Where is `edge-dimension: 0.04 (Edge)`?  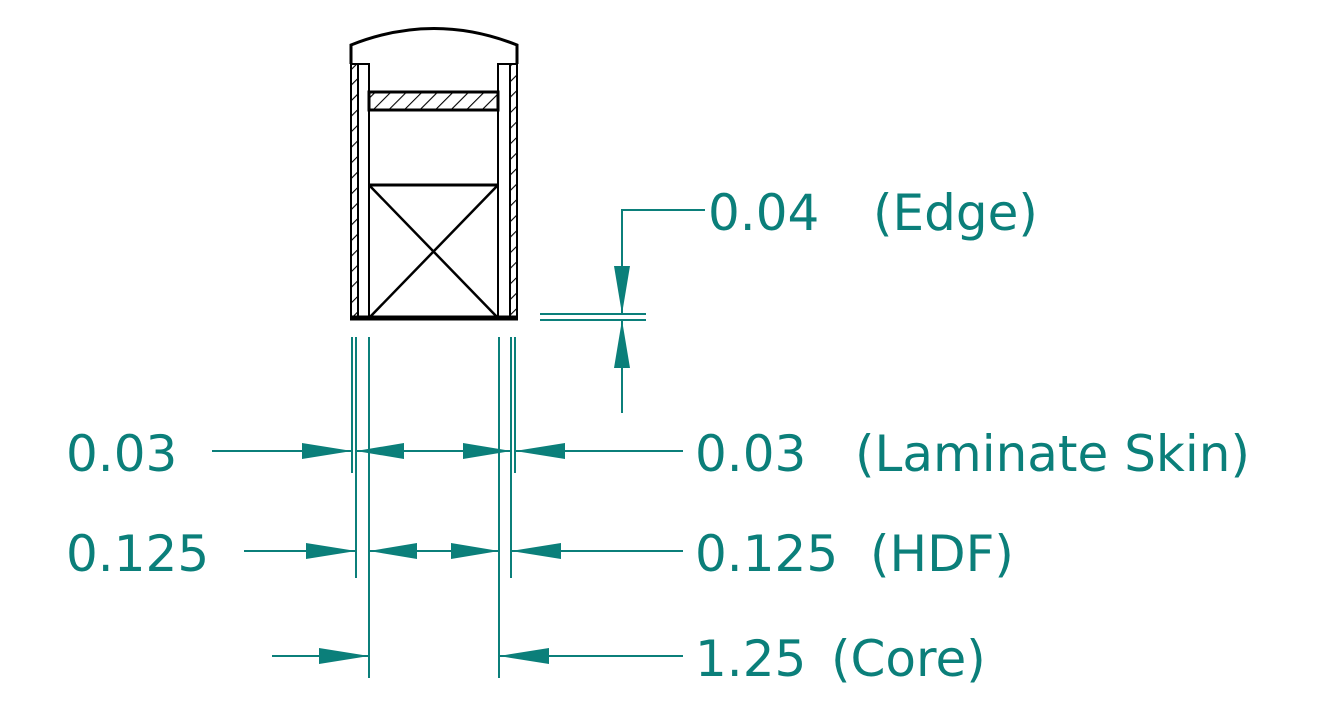
edge-dimension: 0.04 (Edge) is located at coordinates (873, 213).